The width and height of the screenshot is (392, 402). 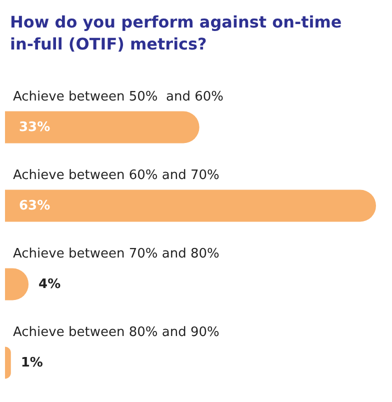 What do you see at coordinates (179, 33) in the screenshot?
I see `chart-title: How do you perform against on-time in-full (OTIF) metrics?` at bounding box center [179, 33].